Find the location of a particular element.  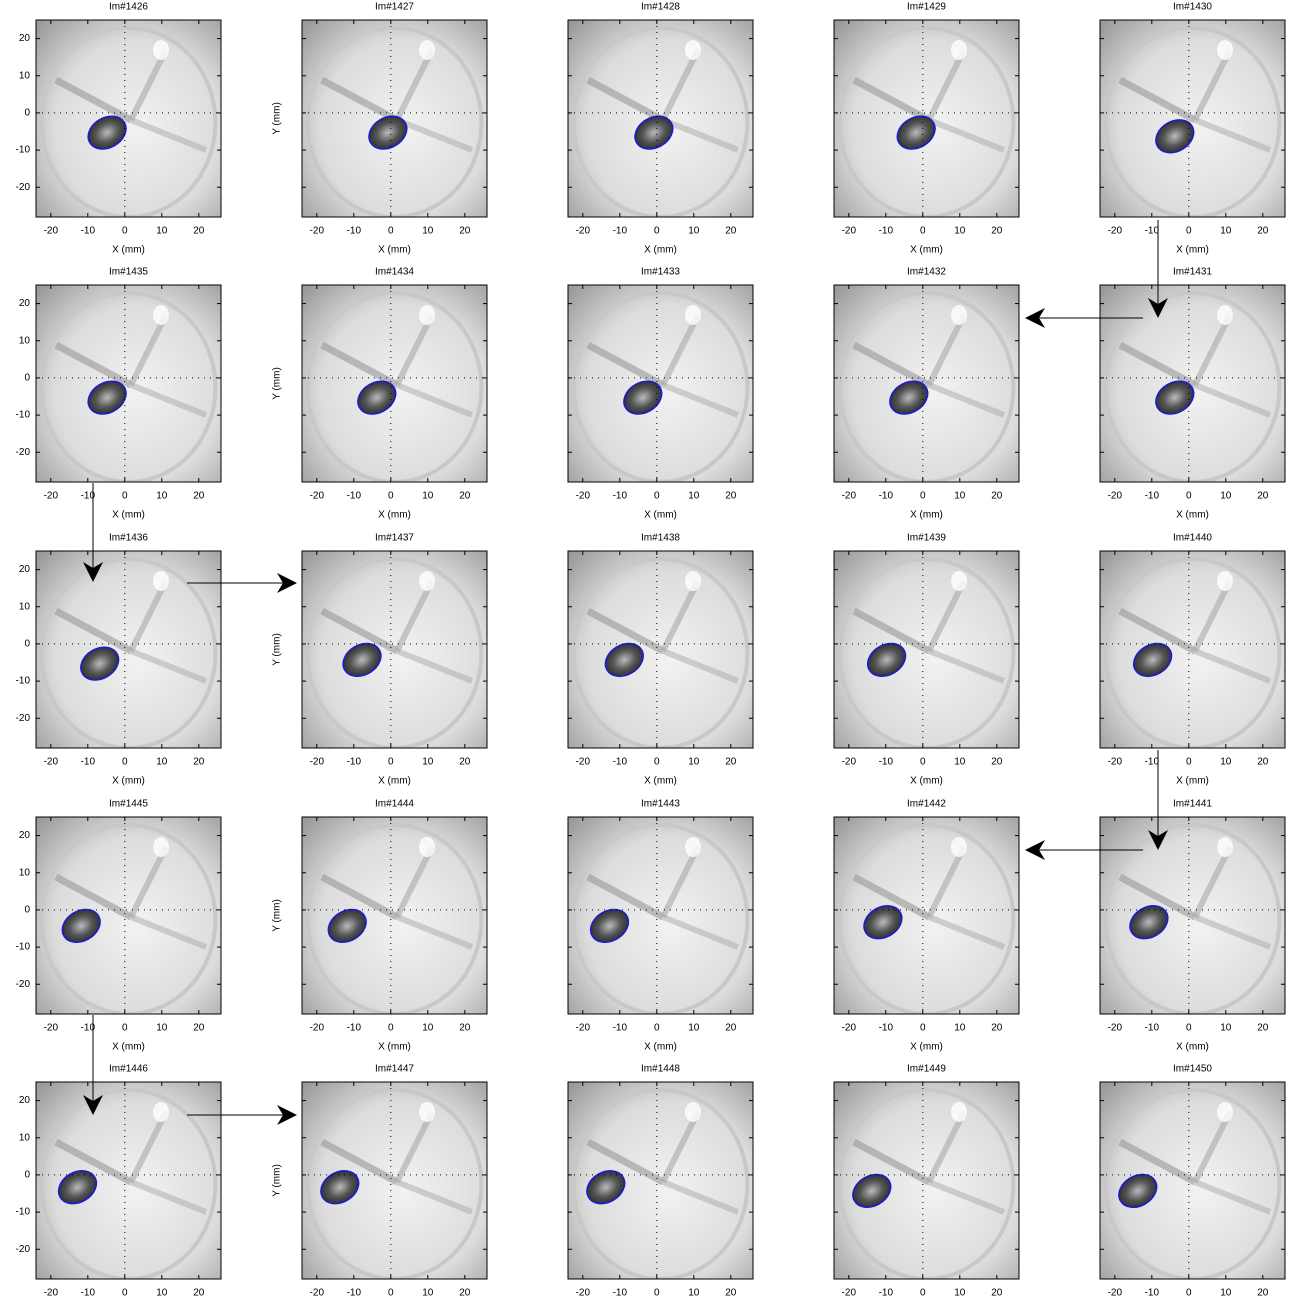

panel: -20 -10 0 10 20 Im#1433 X (mm) is located at coordinates (660, 394).